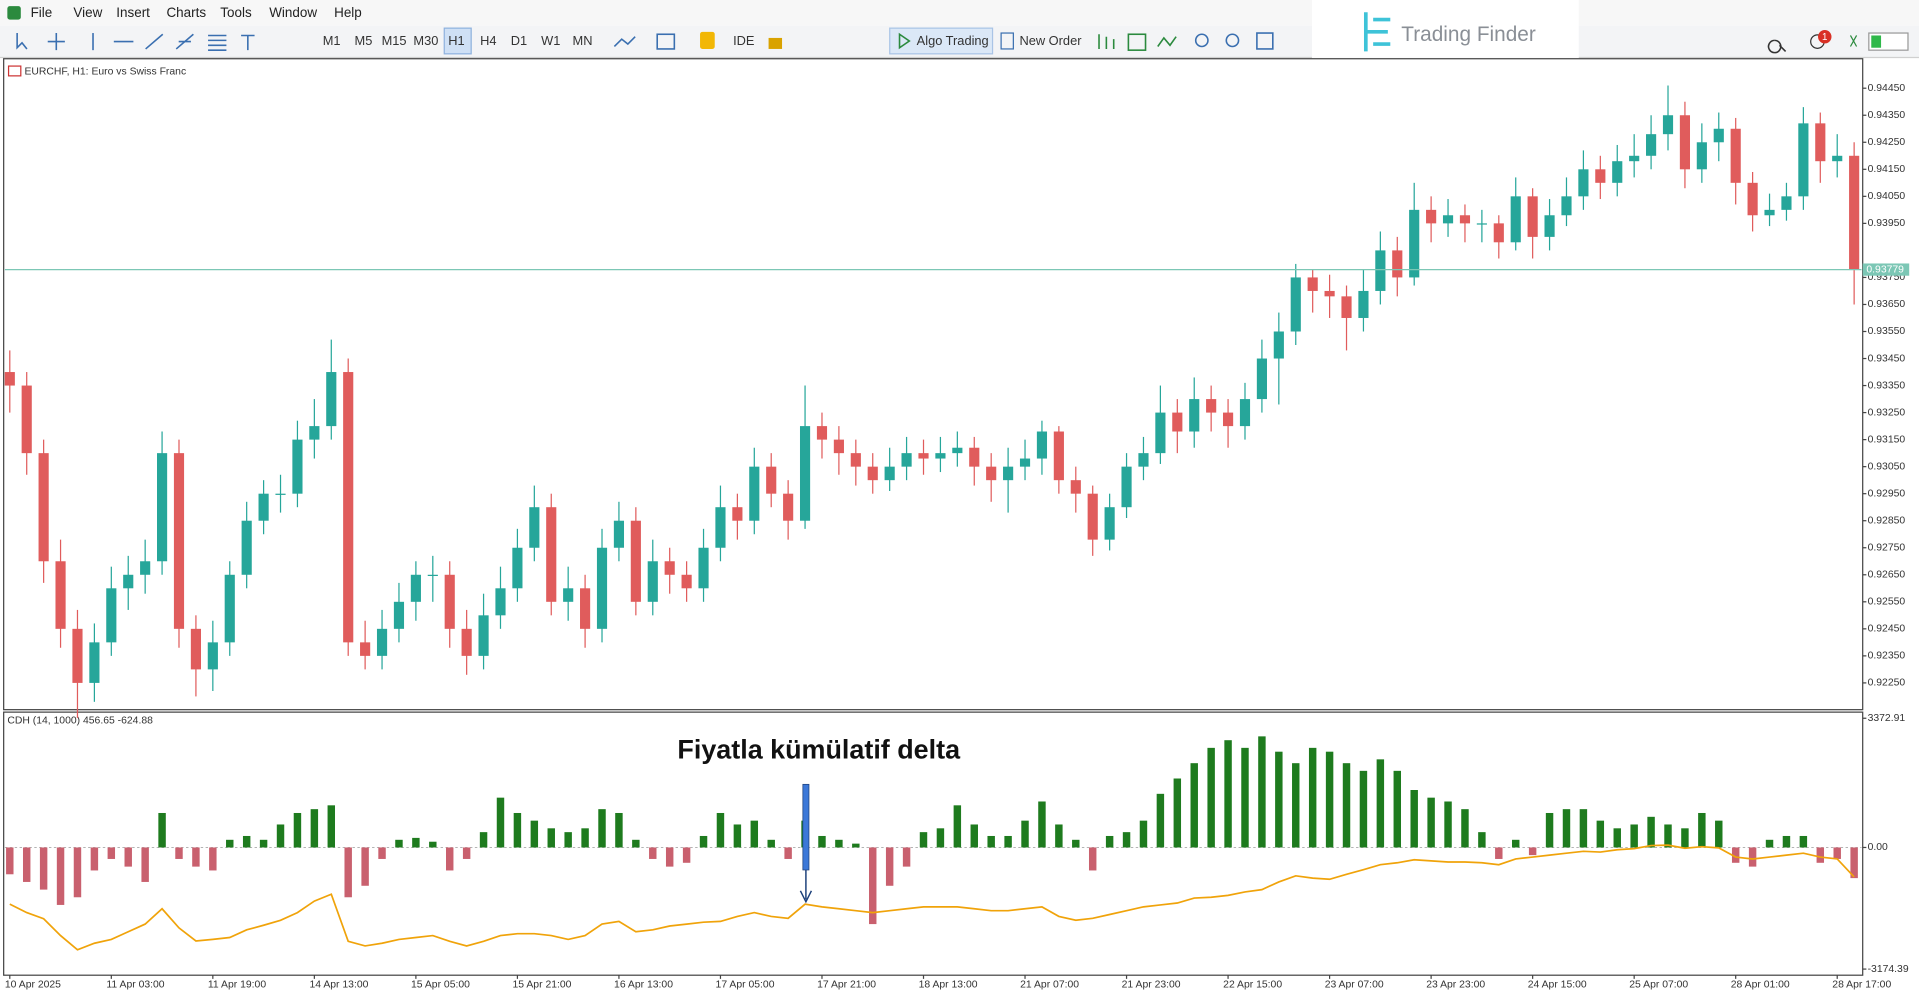  I want to click on y-tick-label: 0.94250, so click(1887, 142).